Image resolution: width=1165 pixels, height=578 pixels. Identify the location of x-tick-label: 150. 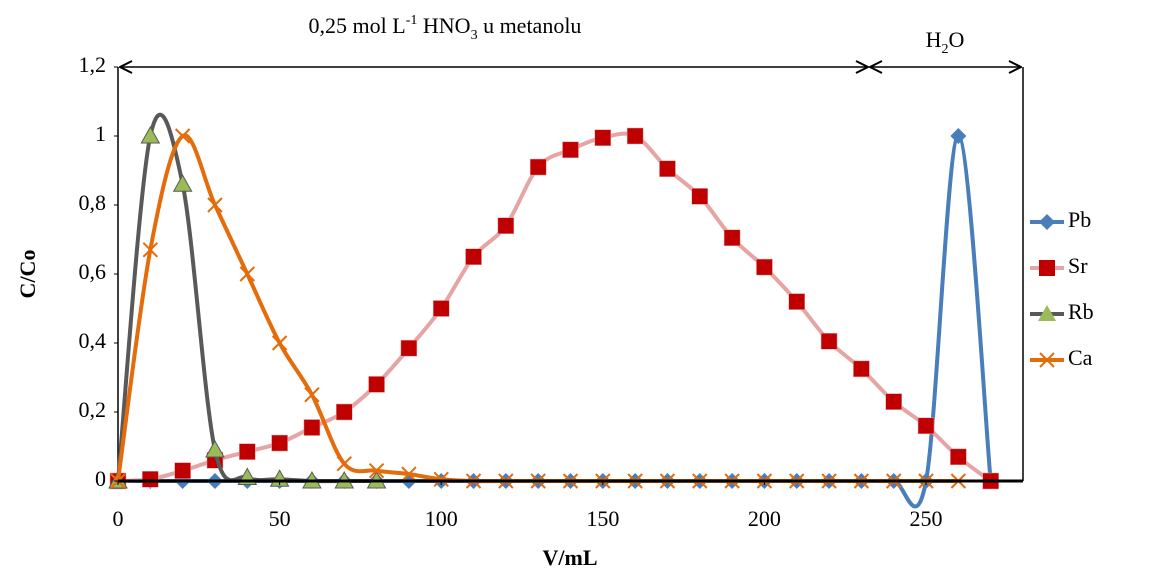
(602, 518).